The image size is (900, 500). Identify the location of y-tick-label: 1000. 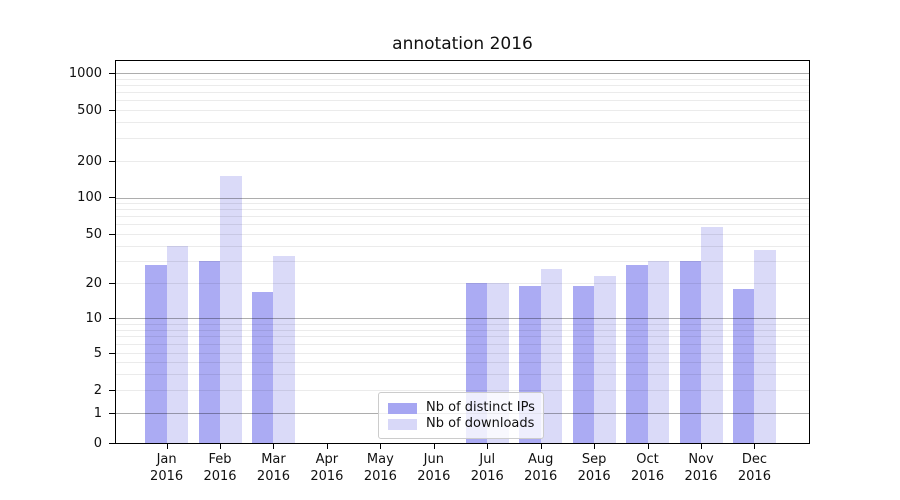
(85, 73).